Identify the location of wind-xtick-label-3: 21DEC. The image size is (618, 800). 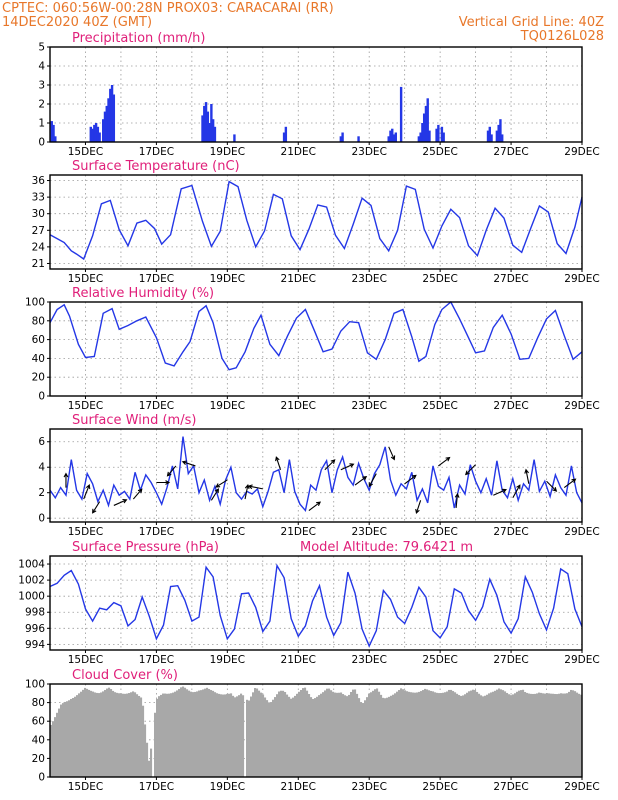
(298, 532).